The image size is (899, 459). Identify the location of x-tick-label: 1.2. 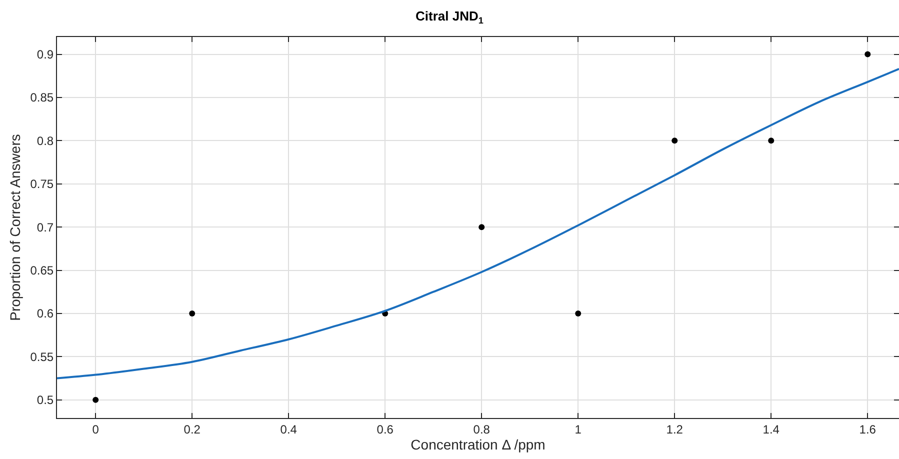
(675, 429).